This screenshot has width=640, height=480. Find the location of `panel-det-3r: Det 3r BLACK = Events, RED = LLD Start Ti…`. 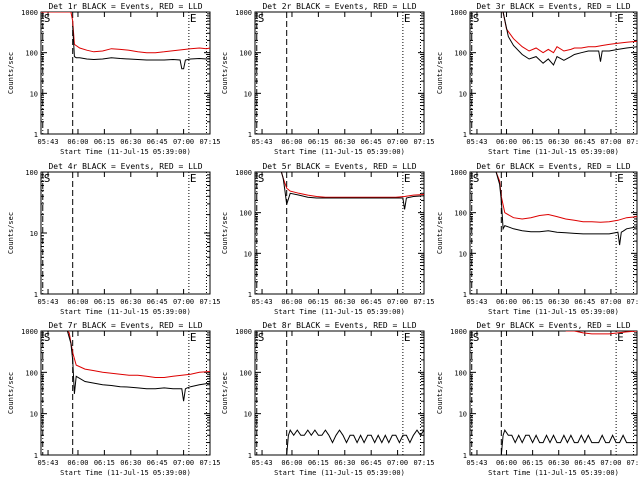

panel-det-3r: Det 3r BLACK = Events, RED = LLD Start Ti… is located at coordinates (538, 79).